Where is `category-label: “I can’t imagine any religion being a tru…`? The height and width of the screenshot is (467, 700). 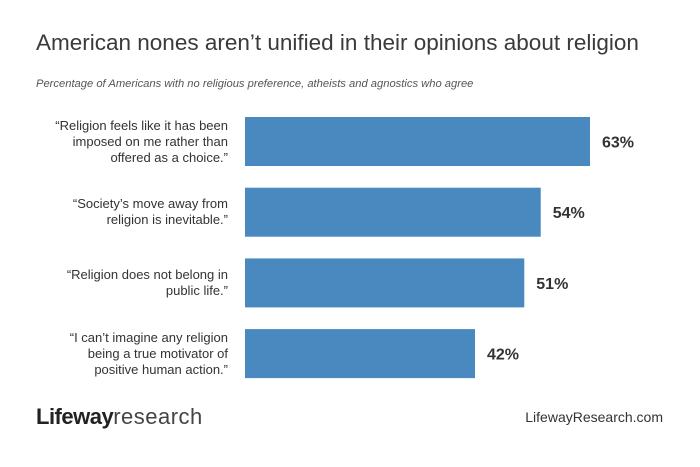
category-label: “I can’t imagine any religion being a tru… is located at coordinates (118, 354).